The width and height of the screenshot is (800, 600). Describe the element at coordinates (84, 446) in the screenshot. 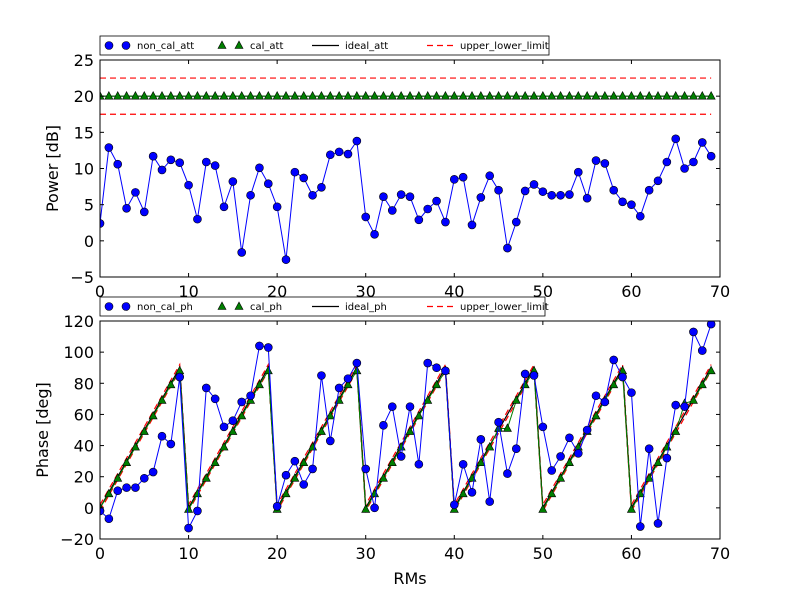

I see `y-tick-label: 40` at that location.